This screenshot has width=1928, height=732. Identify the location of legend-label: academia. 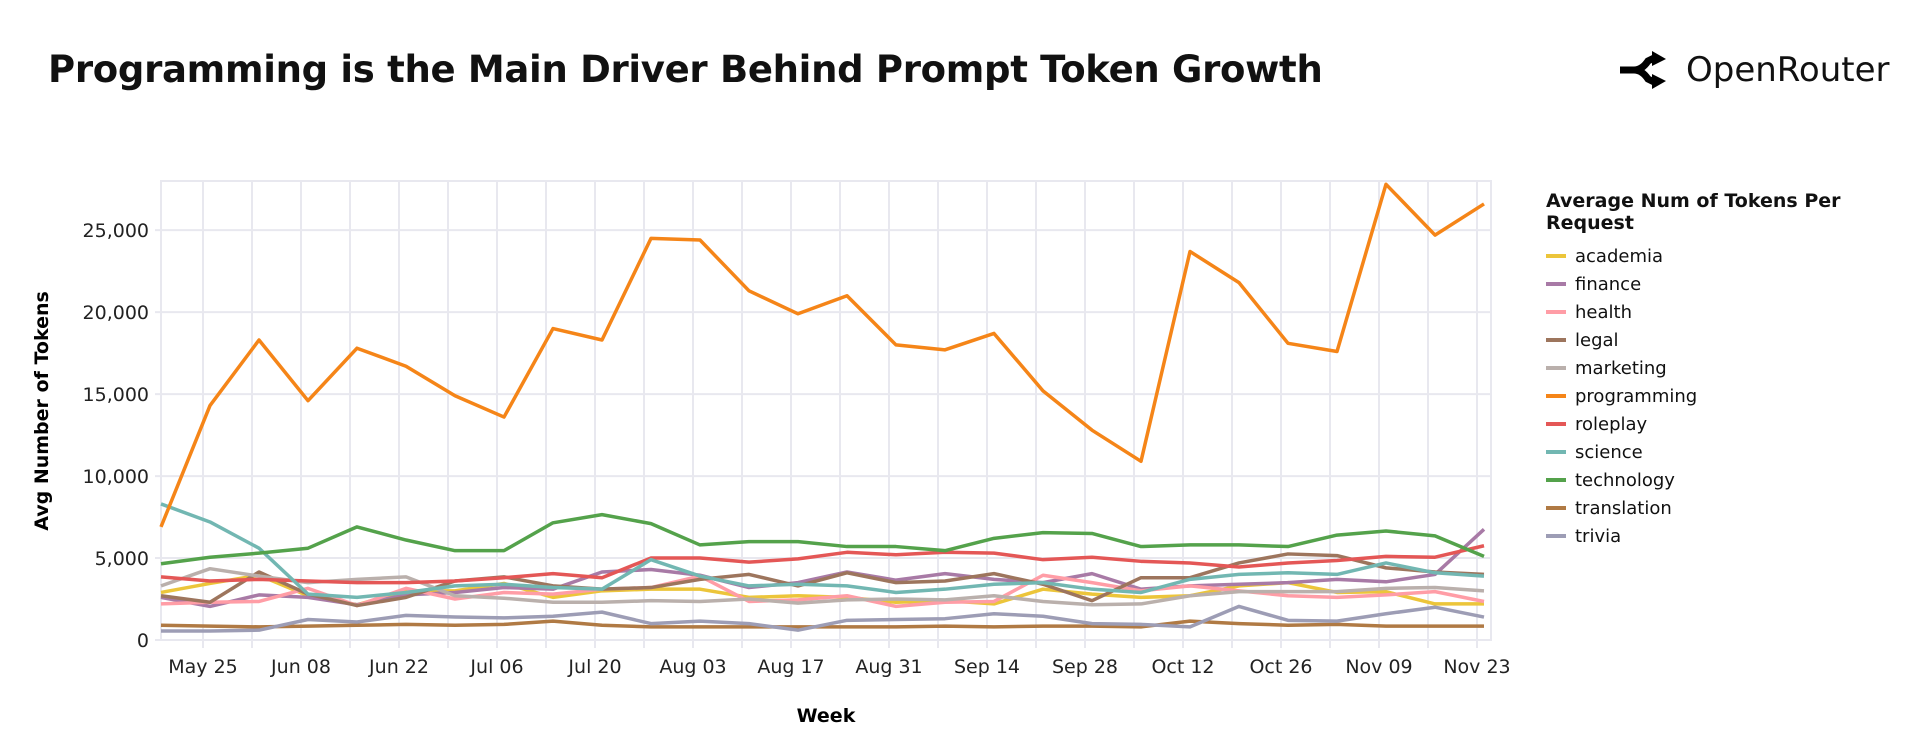
(1619, 256).